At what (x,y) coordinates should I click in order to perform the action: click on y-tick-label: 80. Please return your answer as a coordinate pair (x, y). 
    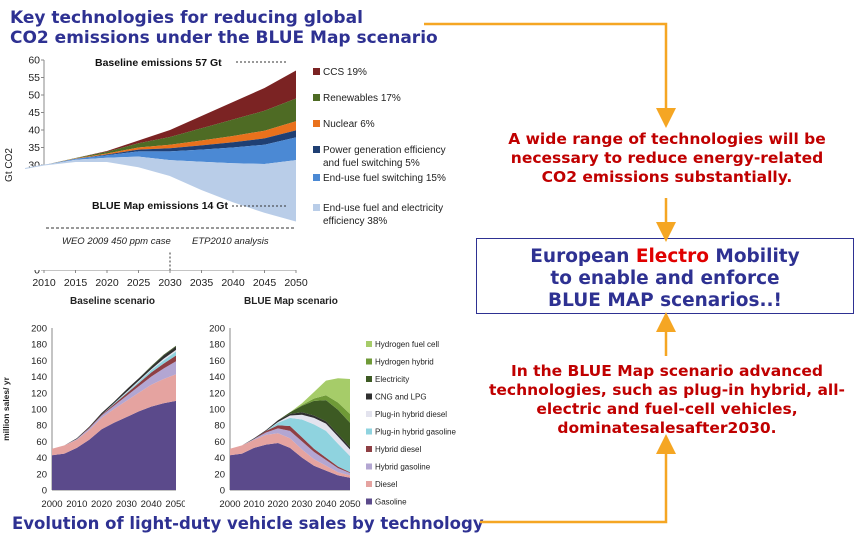
    Looking at the image, I should click on (219, 426).